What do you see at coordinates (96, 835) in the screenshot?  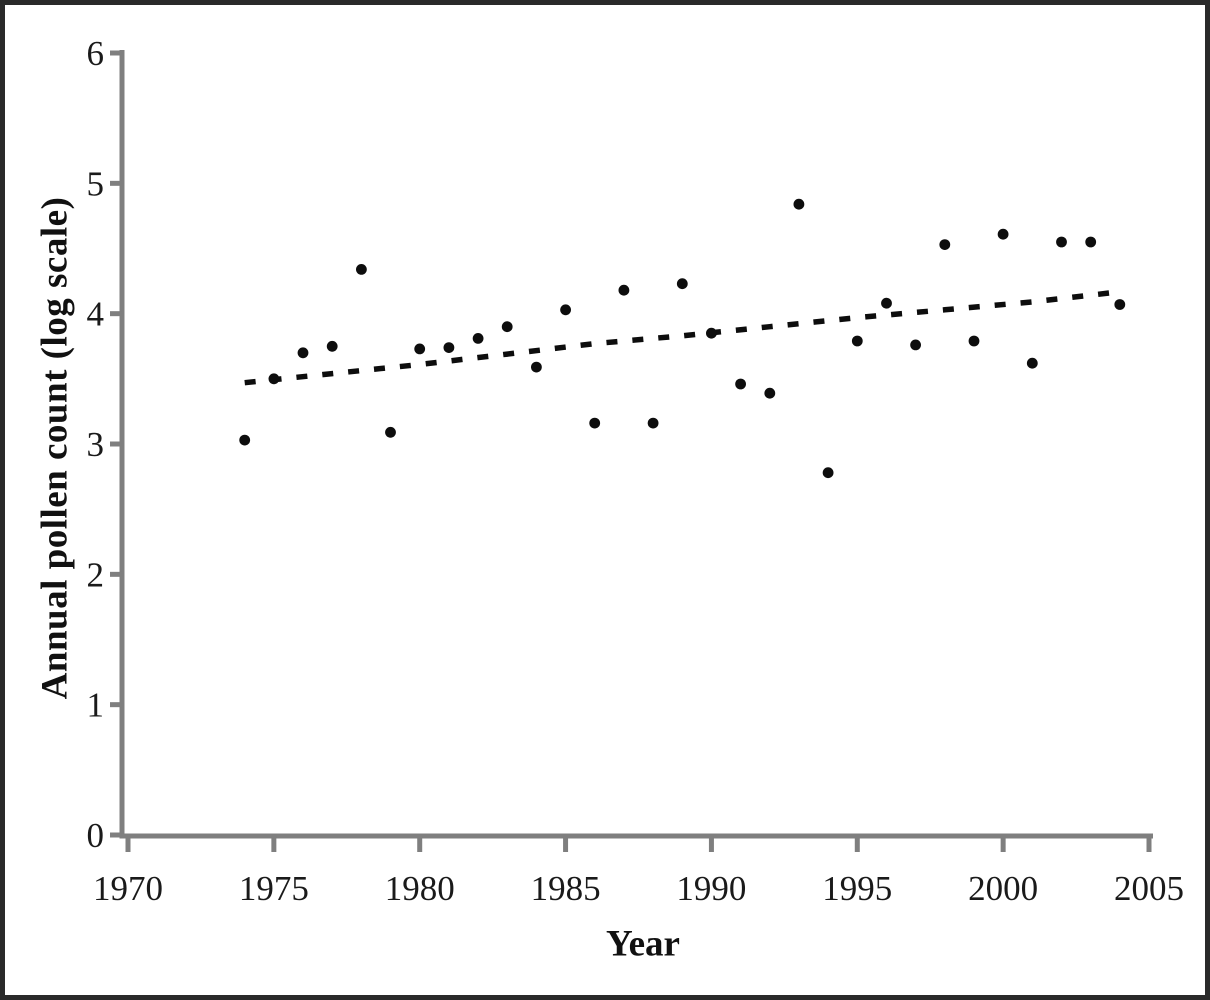 I see `y-tick-label: 0` at bounding box center [96, 835].